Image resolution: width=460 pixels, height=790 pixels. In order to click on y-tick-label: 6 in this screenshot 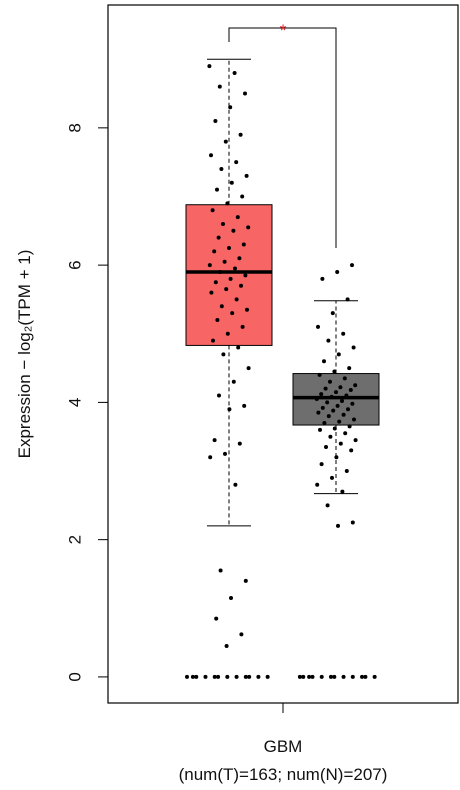, I will do `click(74, 264)`.